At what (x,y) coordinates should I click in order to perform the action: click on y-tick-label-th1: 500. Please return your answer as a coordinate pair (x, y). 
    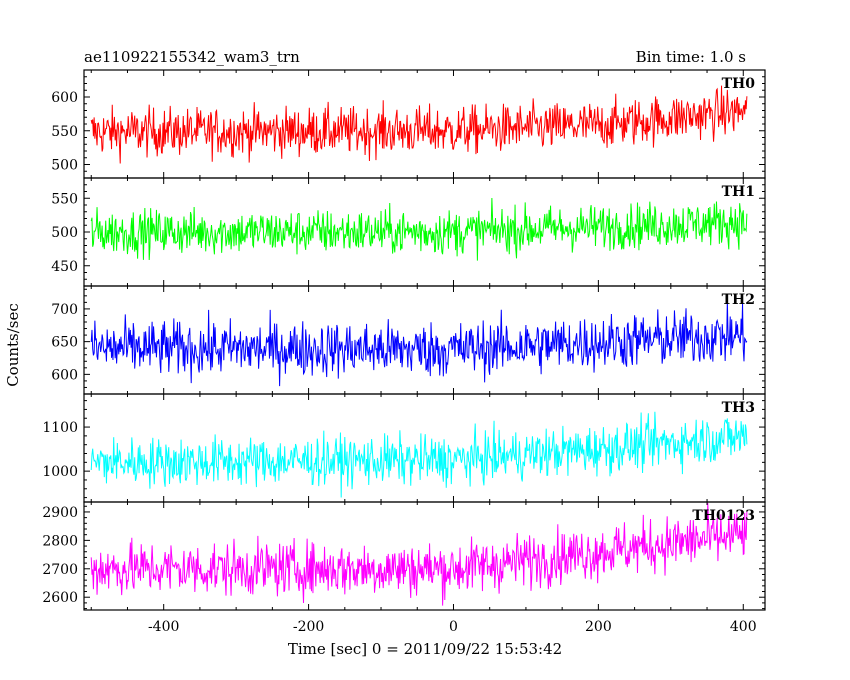
    Looking at the image, I should click on (64, 233).